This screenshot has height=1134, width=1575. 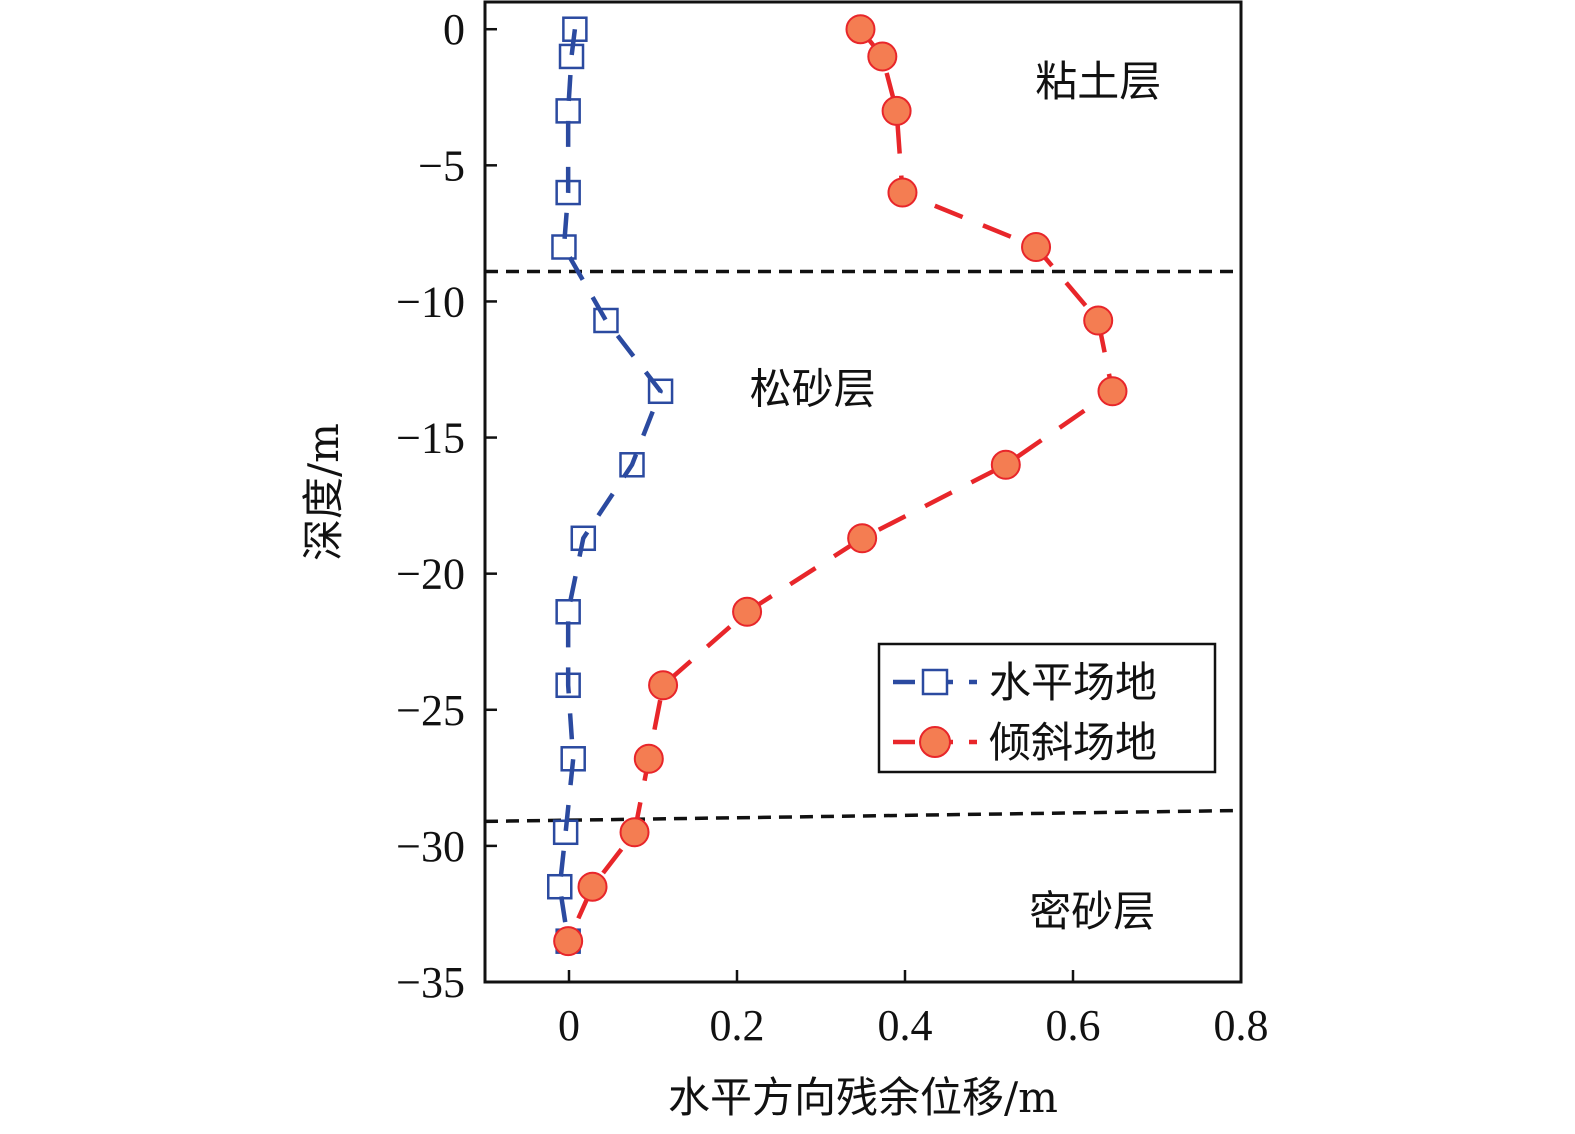 I want to click on level-site-series-line, so click(x=610, y=485).